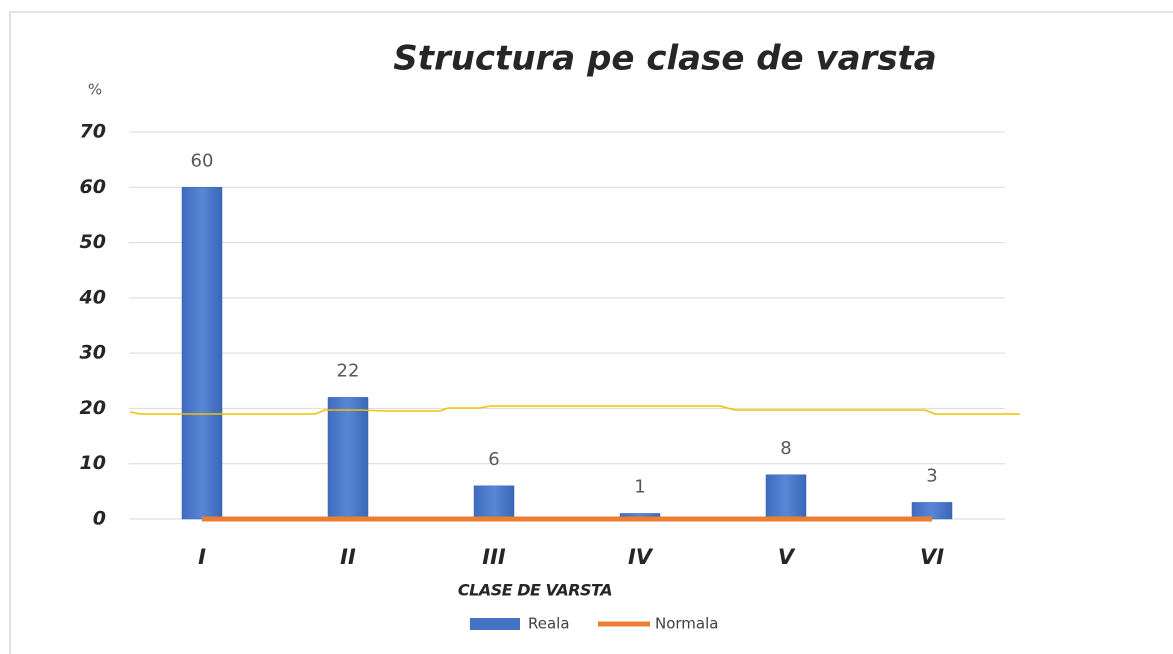 The height and width of the screenshot is (654, 1173). I want to click on data-label: 6, so click(493, 459).